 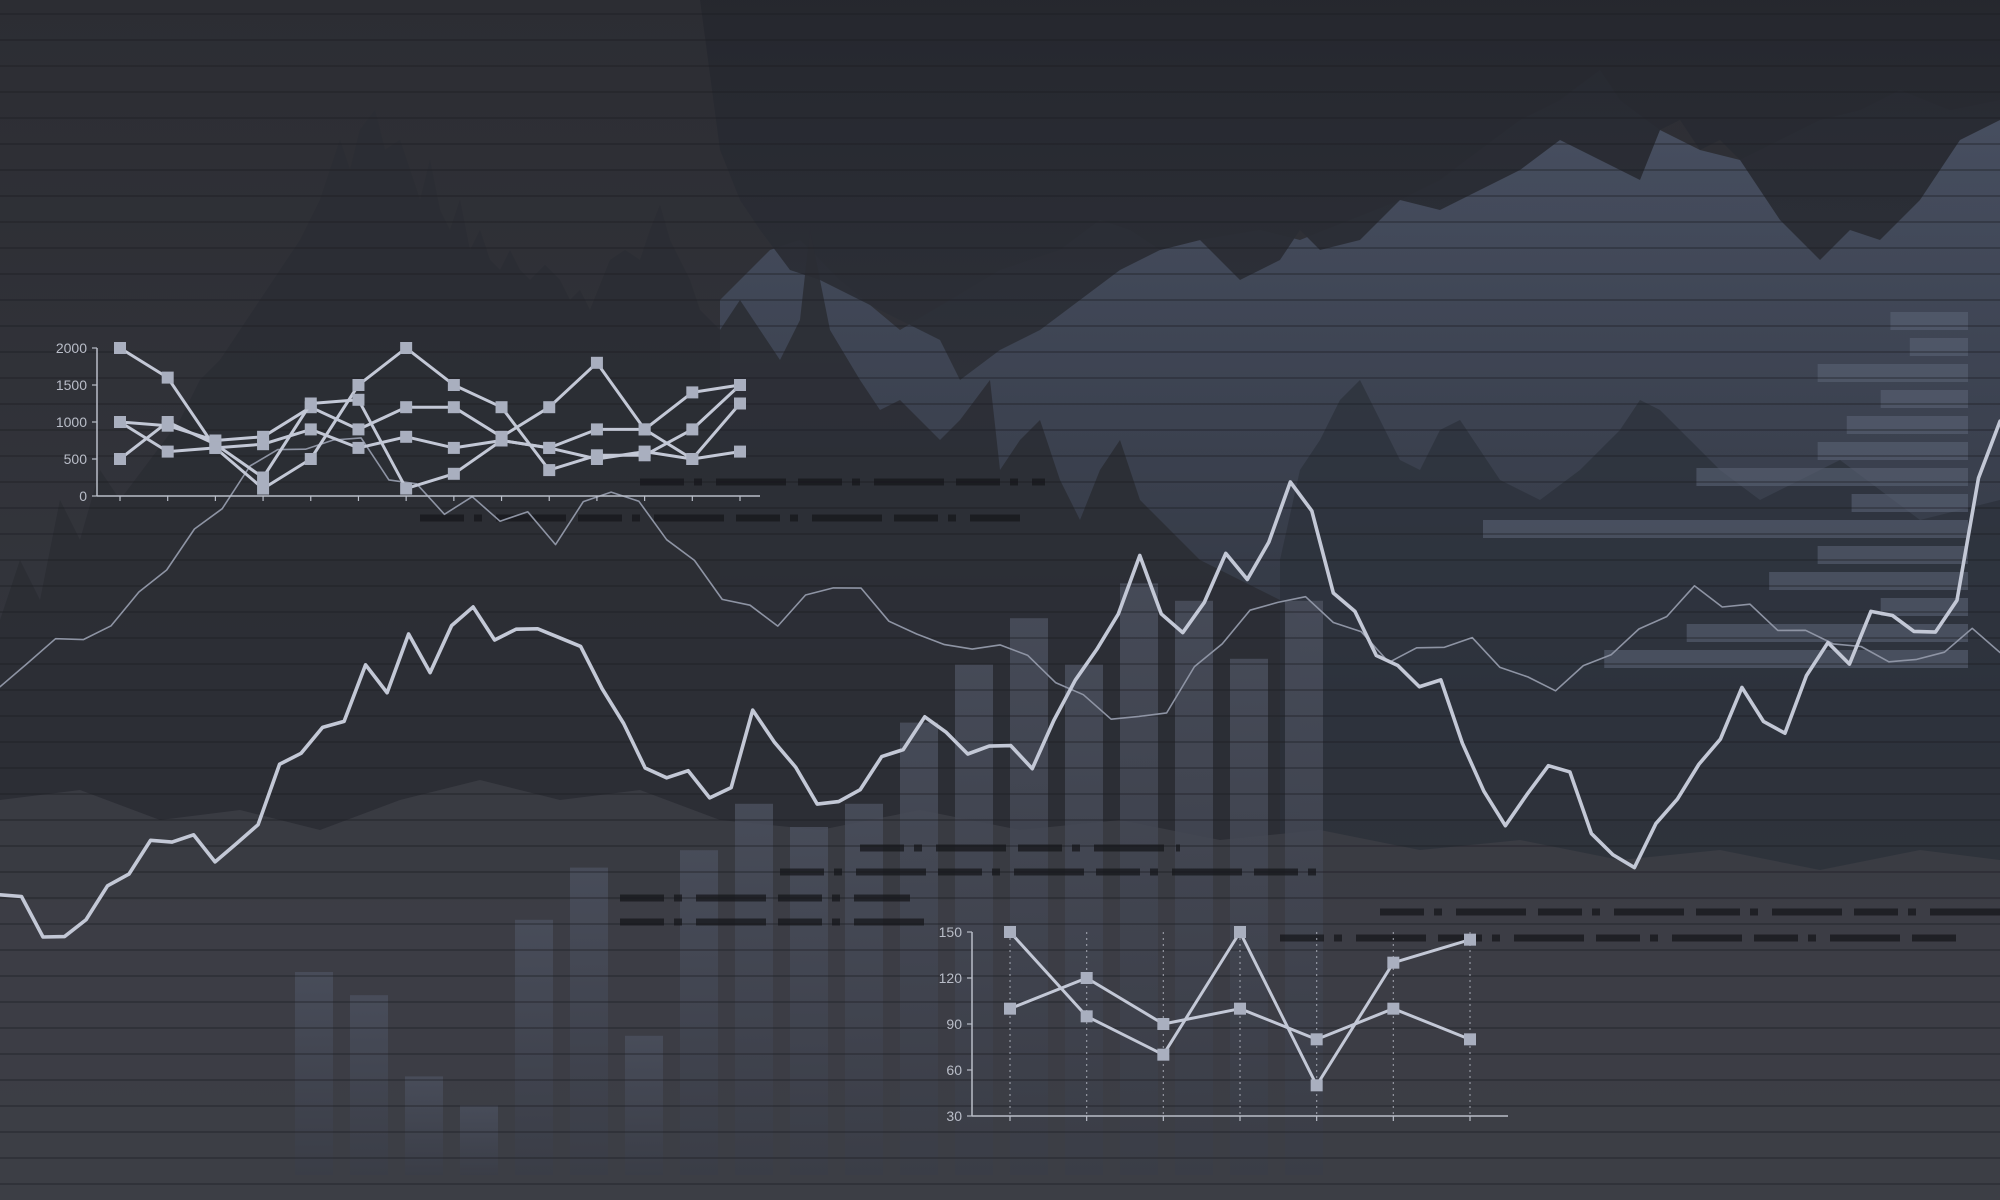 I want to click on y-tick-label: 500, so click(x=76, y=459).